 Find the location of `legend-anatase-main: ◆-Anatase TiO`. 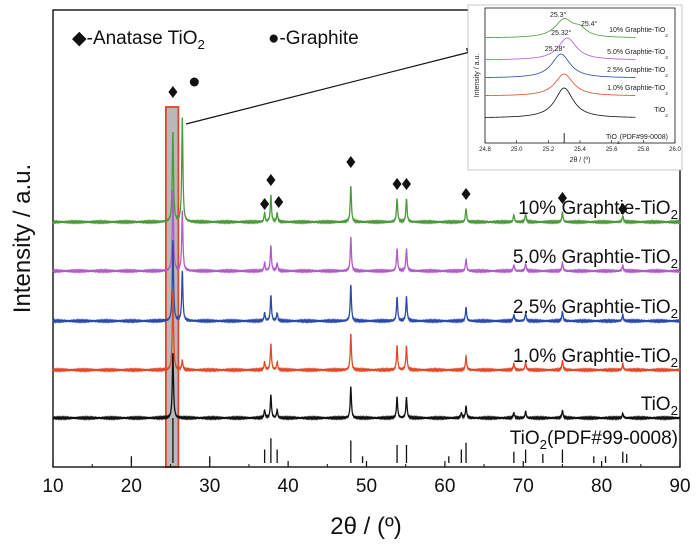

legend-anatase-main: ◆-Anatase TiO is located at coordinates (135, 38).